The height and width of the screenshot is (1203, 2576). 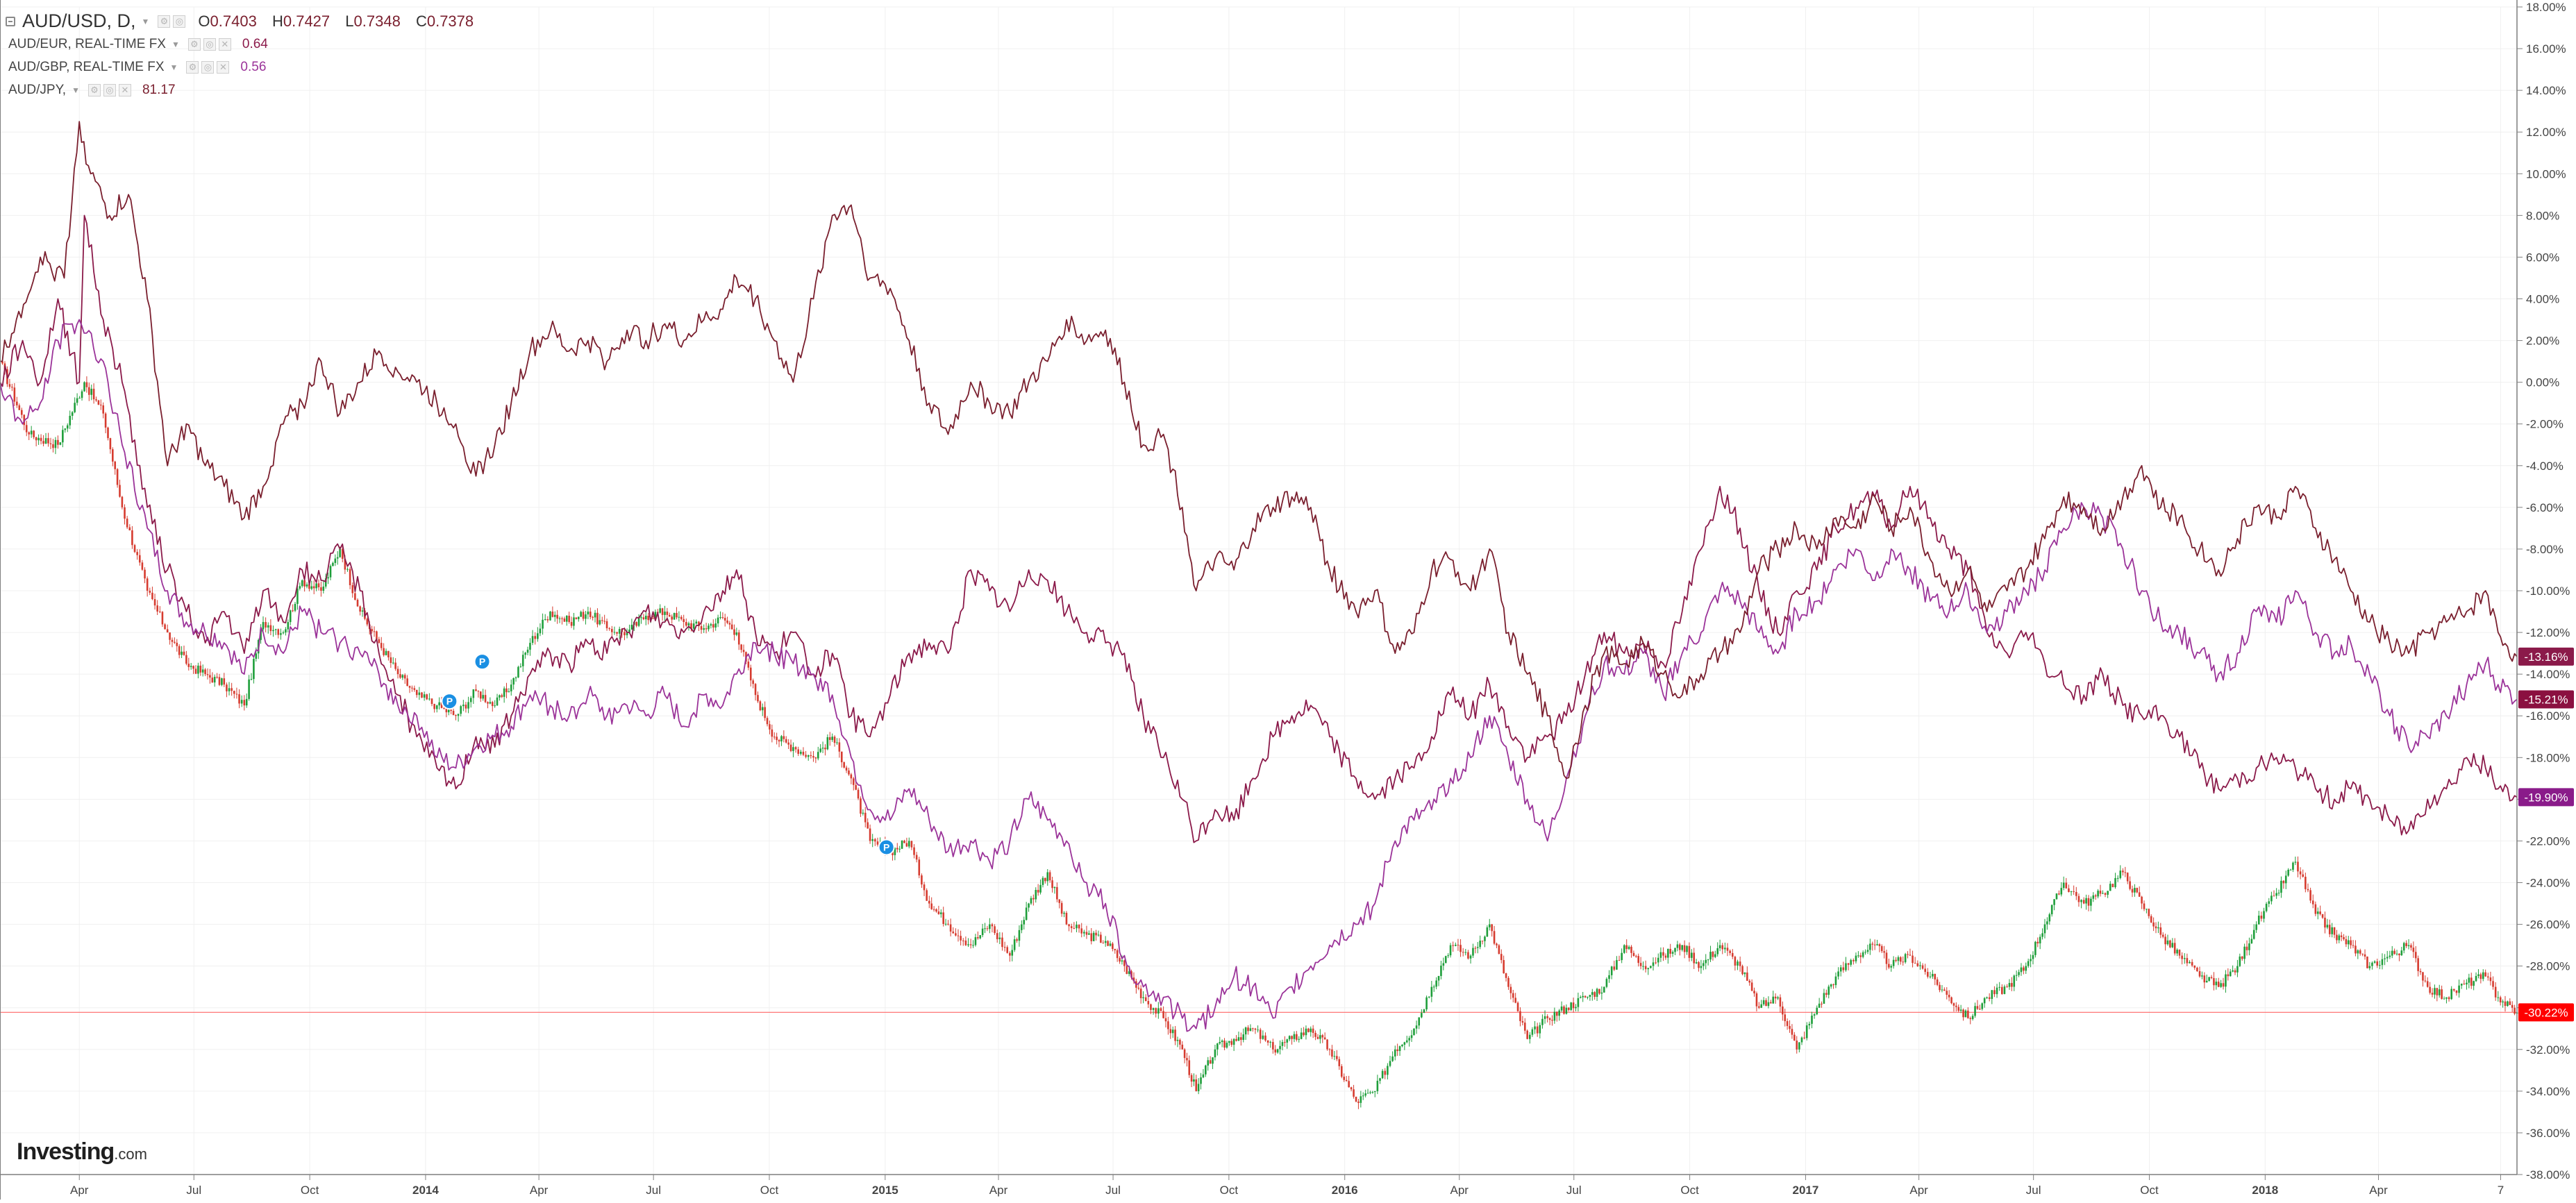 What do you see at coordinates (2546, 7) in the screenshot?
I see `y-tick-label: 18.00%` at bounding box center [2546, 7].